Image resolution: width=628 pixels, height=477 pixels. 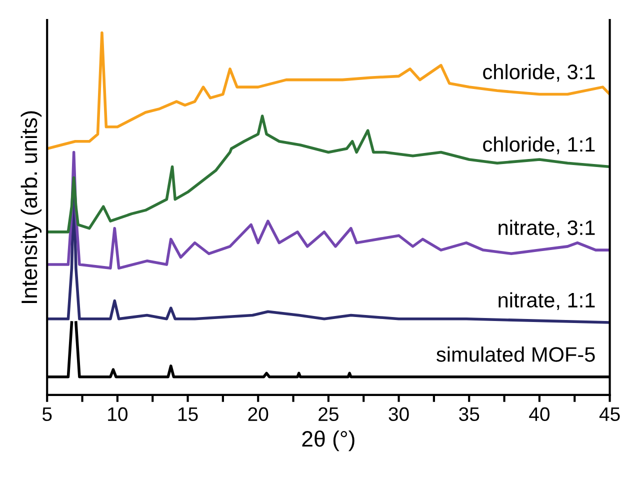 What do you see at coordinates (398, 414) in the screenshot?
I see `x-tick-label: 30` at bounding box center [398, 414].